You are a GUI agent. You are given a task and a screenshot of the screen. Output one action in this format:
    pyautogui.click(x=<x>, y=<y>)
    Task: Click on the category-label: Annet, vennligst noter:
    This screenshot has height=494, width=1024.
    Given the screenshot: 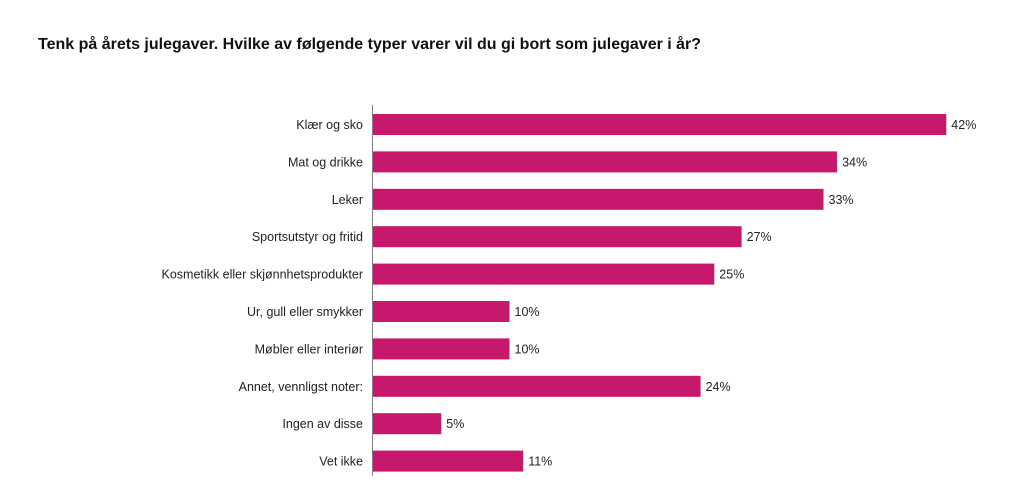 What is the action you would take?
    pyautogui.click(x=301, y=387)
    